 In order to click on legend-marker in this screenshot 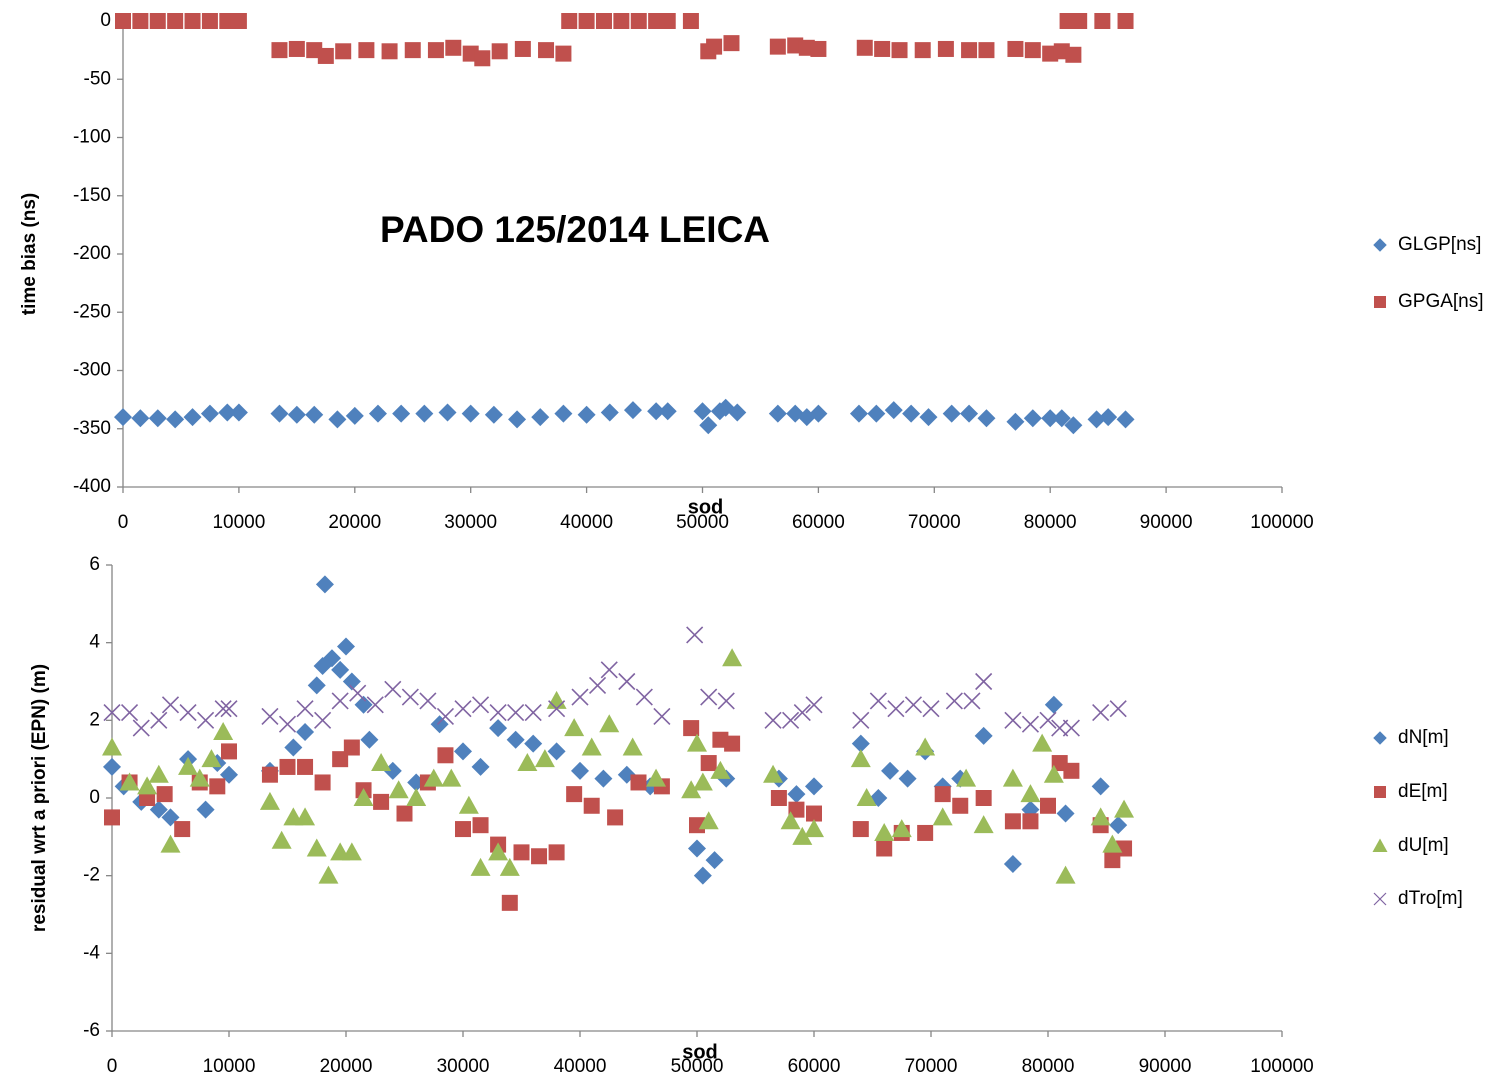, I will do `click(1380, 845)`.